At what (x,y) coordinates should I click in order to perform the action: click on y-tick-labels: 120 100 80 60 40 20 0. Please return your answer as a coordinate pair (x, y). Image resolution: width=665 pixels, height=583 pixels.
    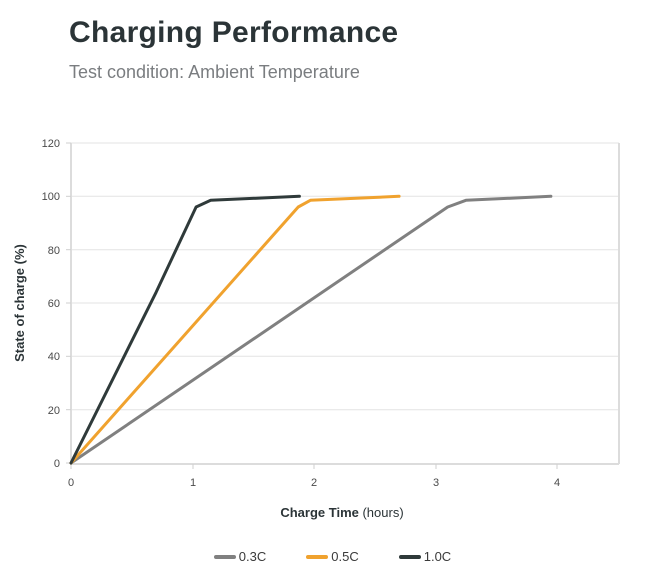
    Looking at the image, I should click on (51, 304).